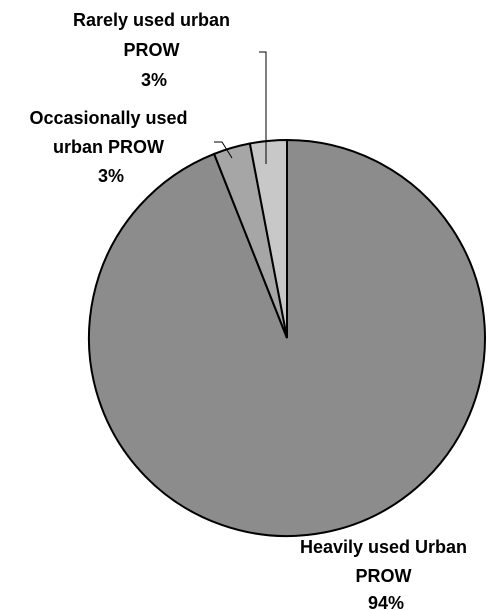 This screenshot has width=493, height=610. I want to click on leader-line-occasionally-used, so click(223, 150).